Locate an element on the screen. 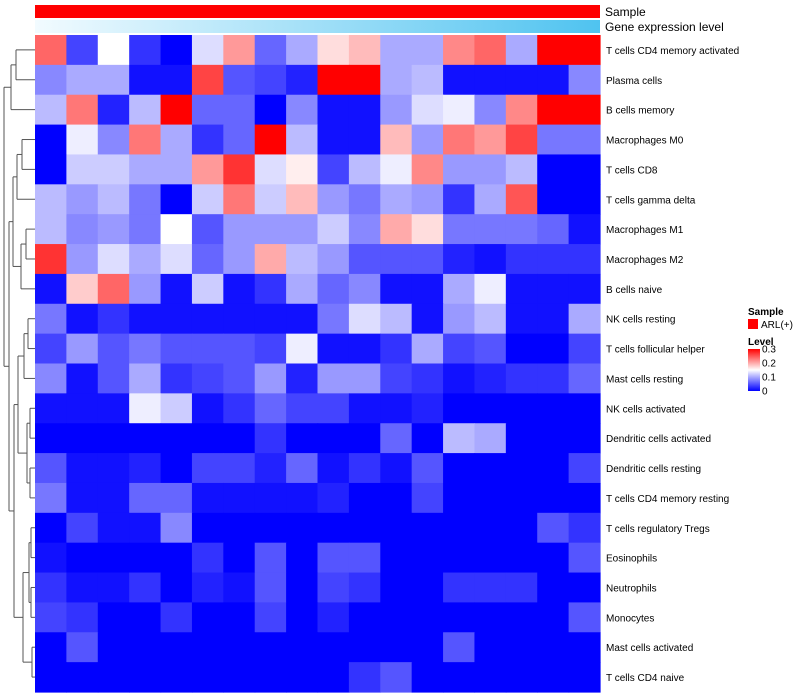 The height and width of the screenshot is (700, 800). row-label: Mast cells resting is located at coordinates (644, 379).